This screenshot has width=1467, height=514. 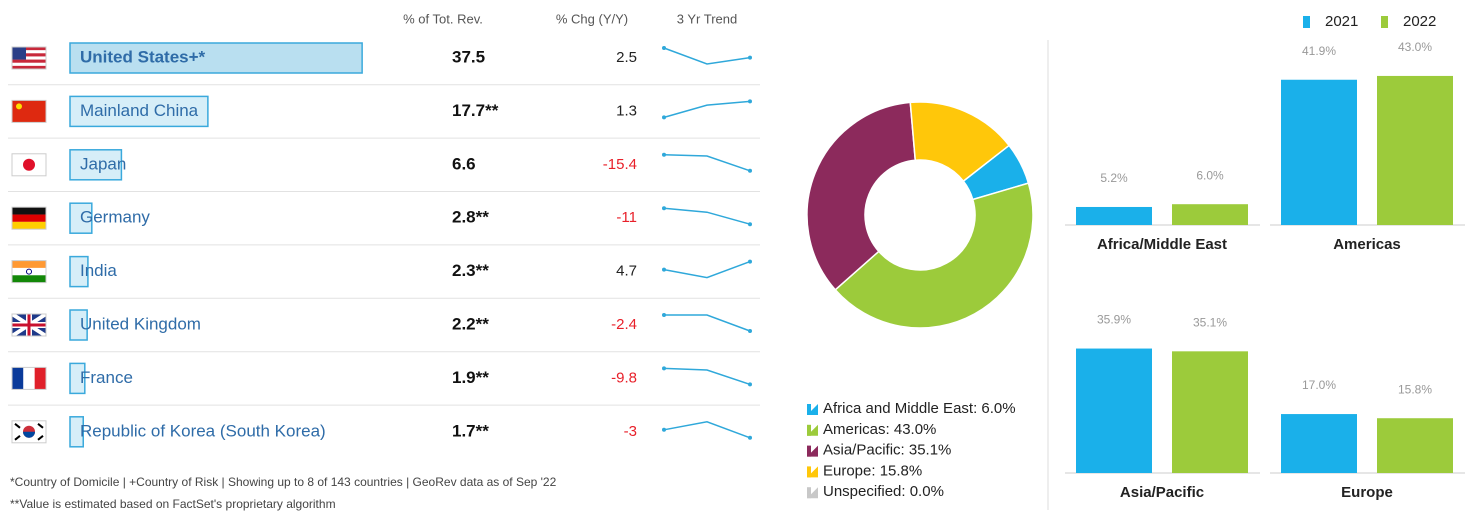 I want to click on category-label: Americas, so click(x=1367, y=244).